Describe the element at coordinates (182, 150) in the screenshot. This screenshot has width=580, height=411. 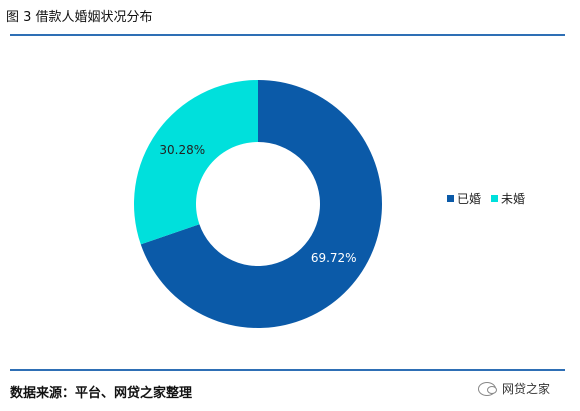
I see `data-label-unmarried: 30.28%` at that location.